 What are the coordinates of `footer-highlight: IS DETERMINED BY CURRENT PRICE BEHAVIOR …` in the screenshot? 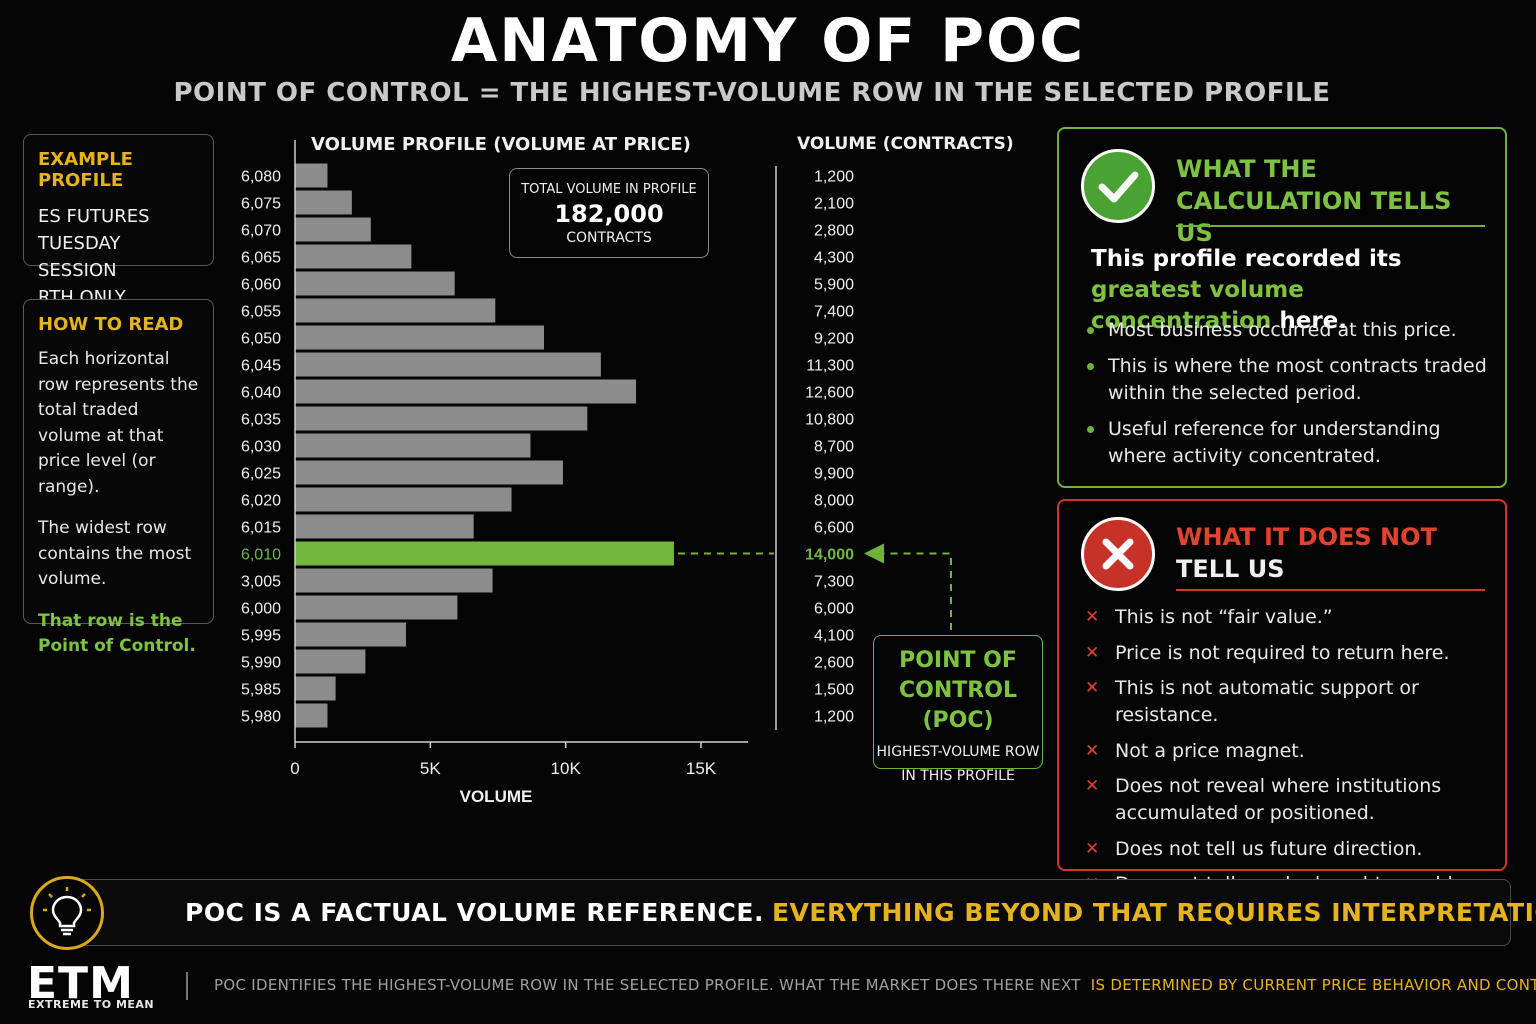 It's located at (1313, 985).